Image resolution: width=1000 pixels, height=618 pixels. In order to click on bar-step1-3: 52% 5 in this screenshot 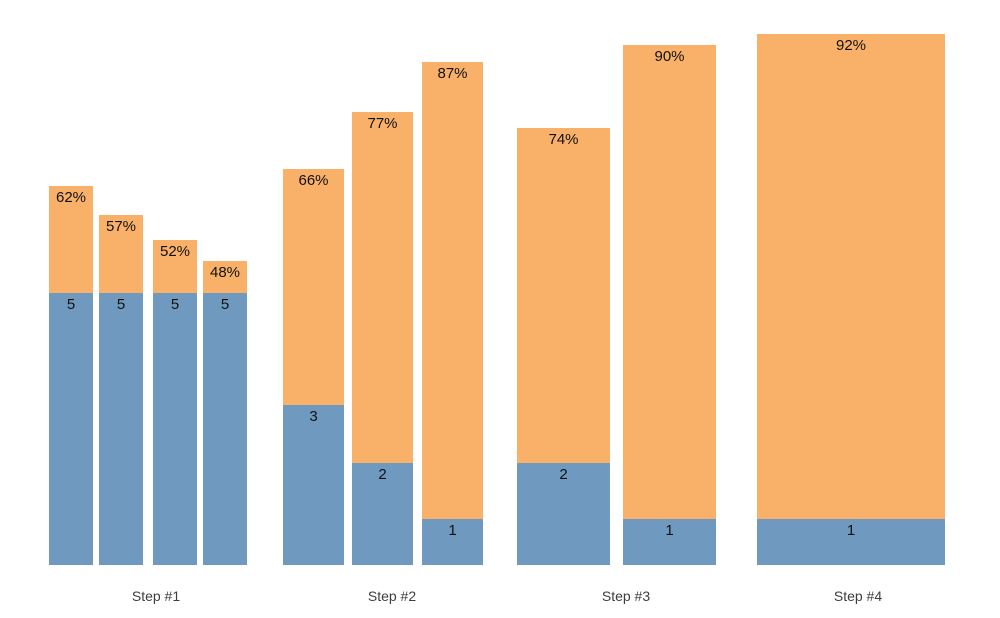, I will do `click(175, 402)`.